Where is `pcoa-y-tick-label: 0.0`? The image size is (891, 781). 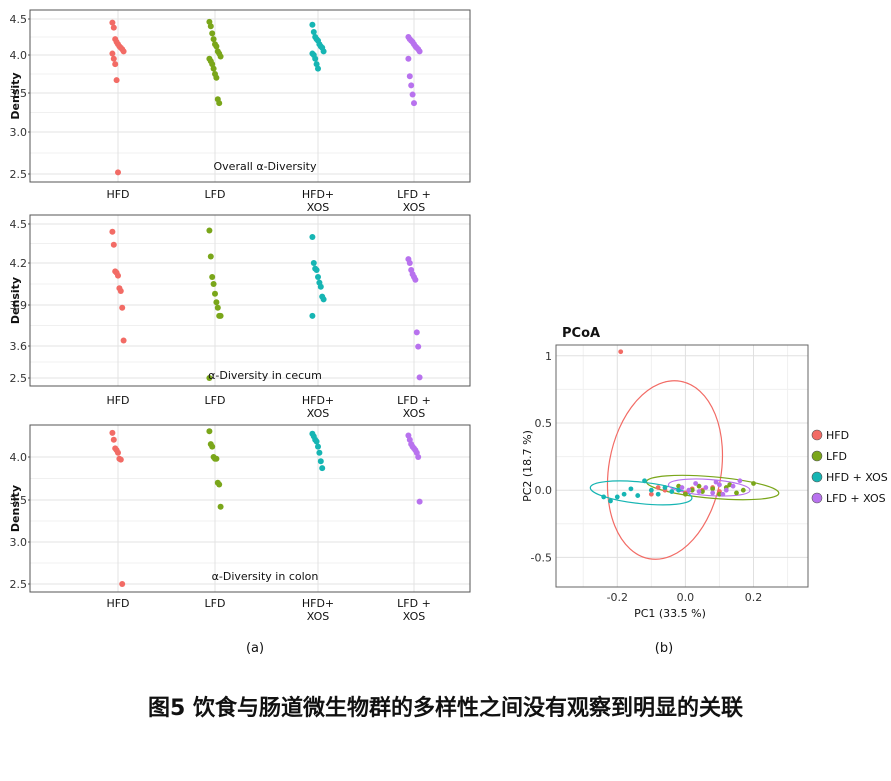
pcoa-y-tick-label: 0.0 is located at coordinates (544, 490).